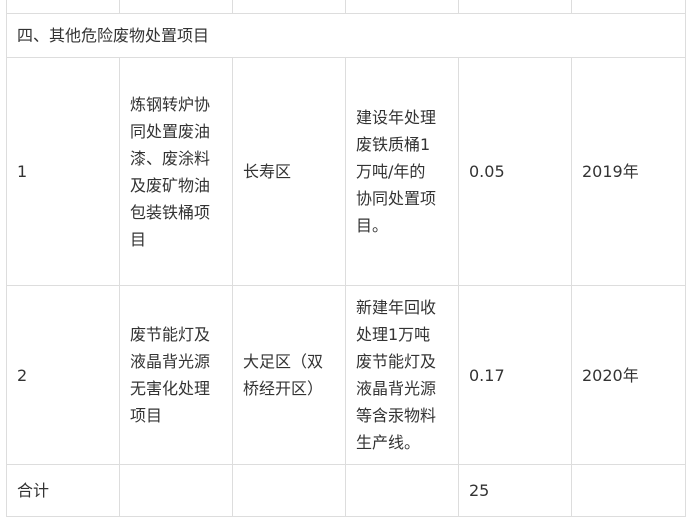 Image resolution: width=694 pixels, height=517 pixels. I want to click on total-label: 合计, so click(63, 490).